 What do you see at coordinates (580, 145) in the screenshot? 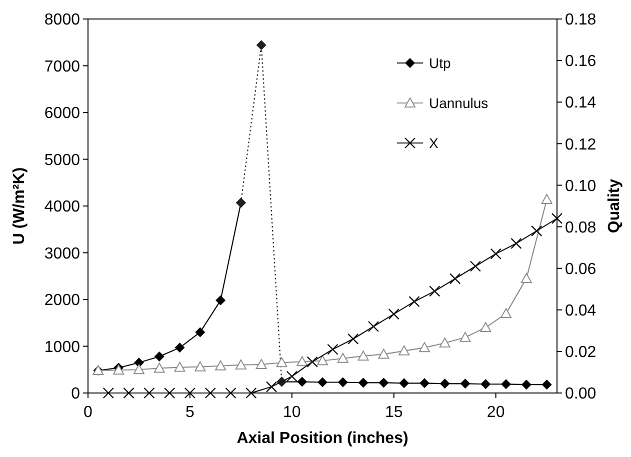
I see `y2-tick-label: 0.12` at bounding box center [580, 145].